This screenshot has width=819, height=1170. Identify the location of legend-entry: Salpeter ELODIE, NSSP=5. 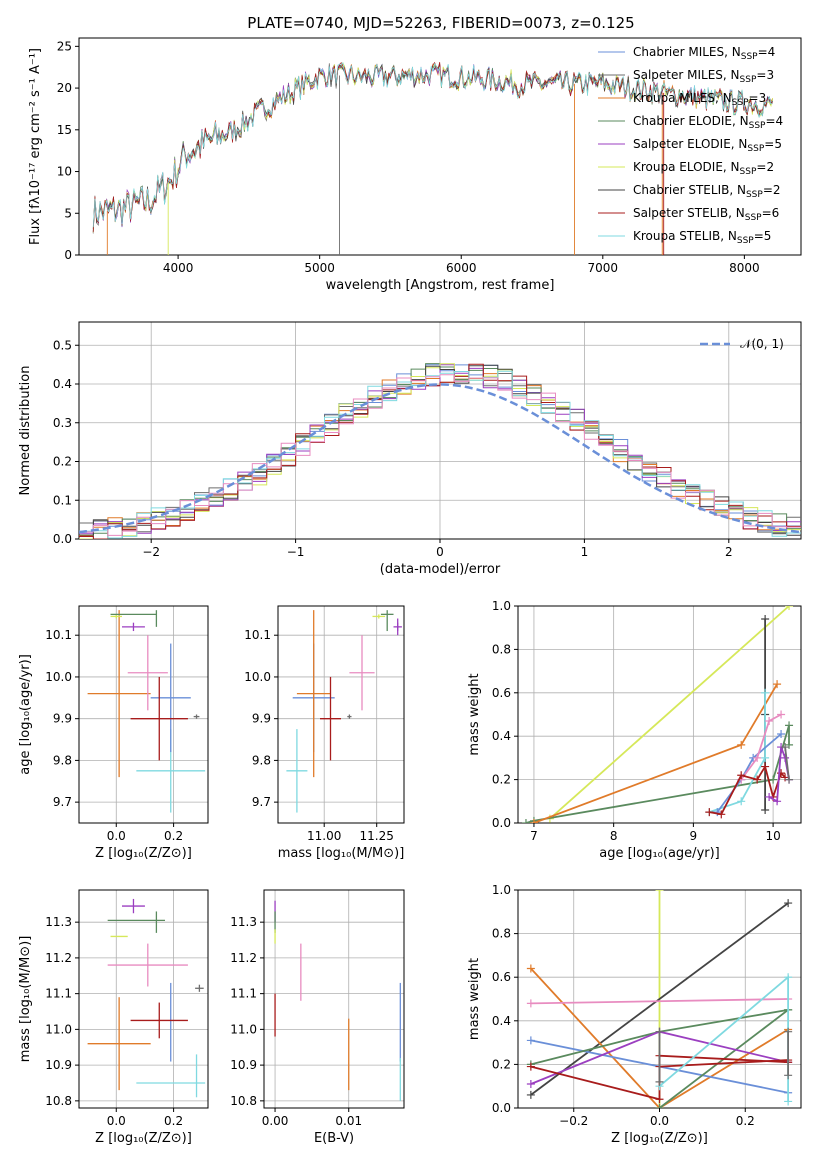
(707, 145).